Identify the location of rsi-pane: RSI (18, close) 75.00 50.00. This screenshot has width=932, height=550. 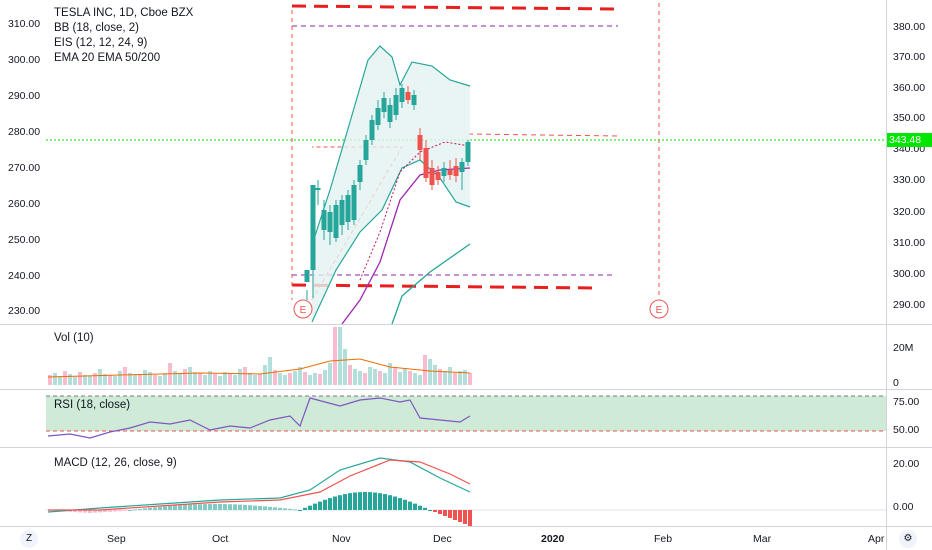
(466, 418).